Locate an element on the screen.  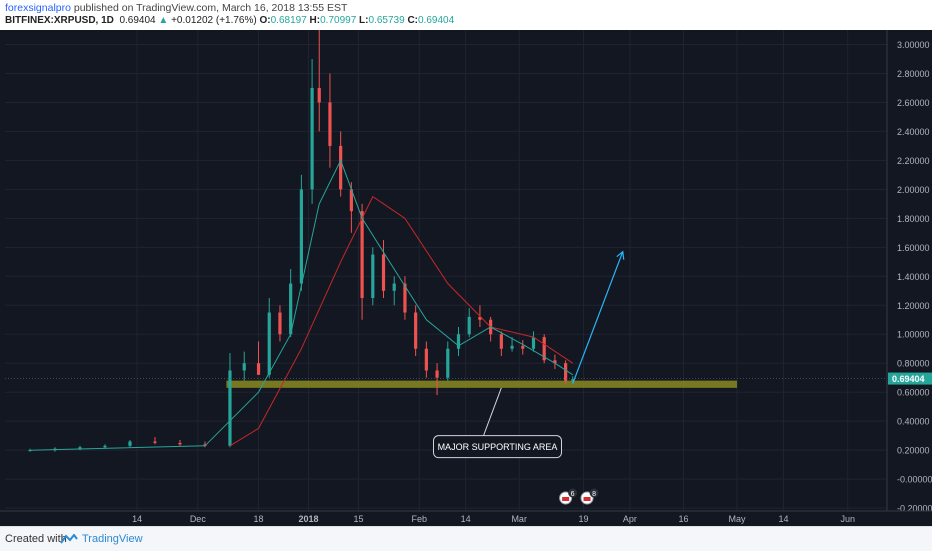
y-tick-label: 1.60000 is located at coordinates (913, 248).